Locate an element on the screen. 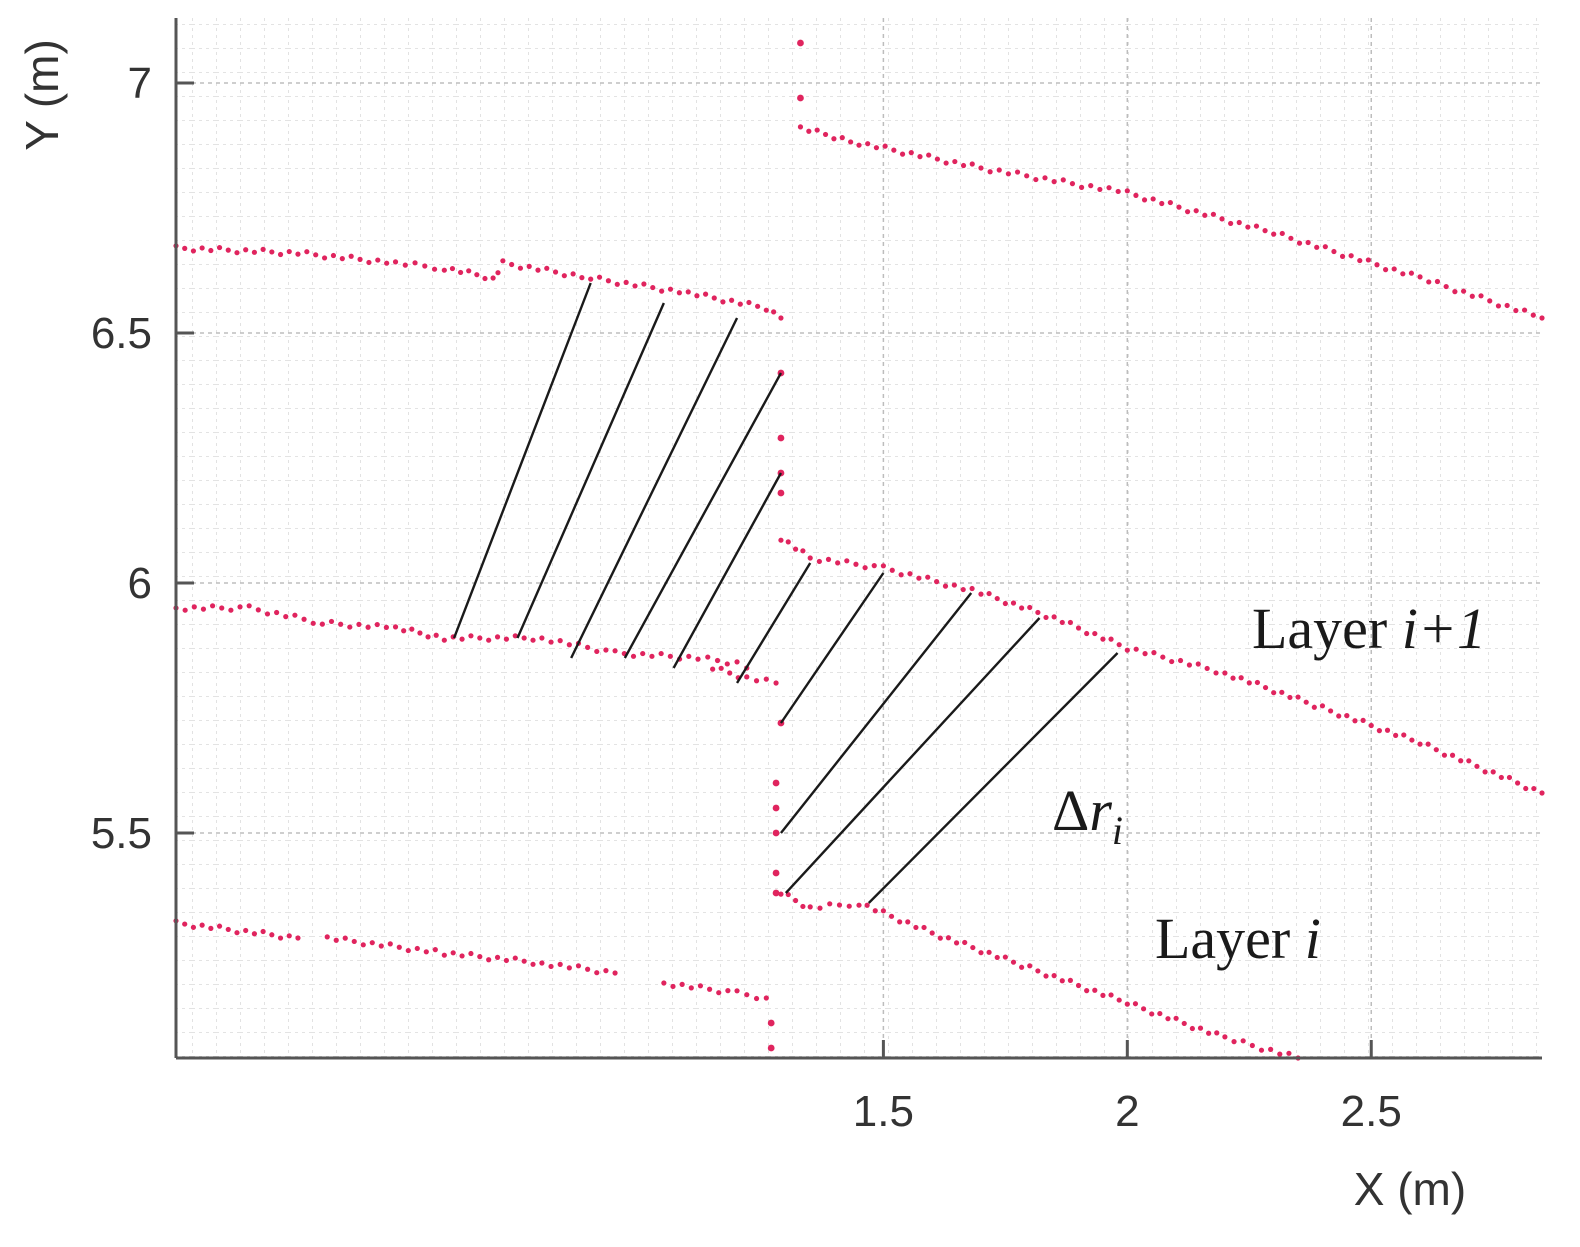  layer-lower-index: i is located at coordinates (1313, 938).